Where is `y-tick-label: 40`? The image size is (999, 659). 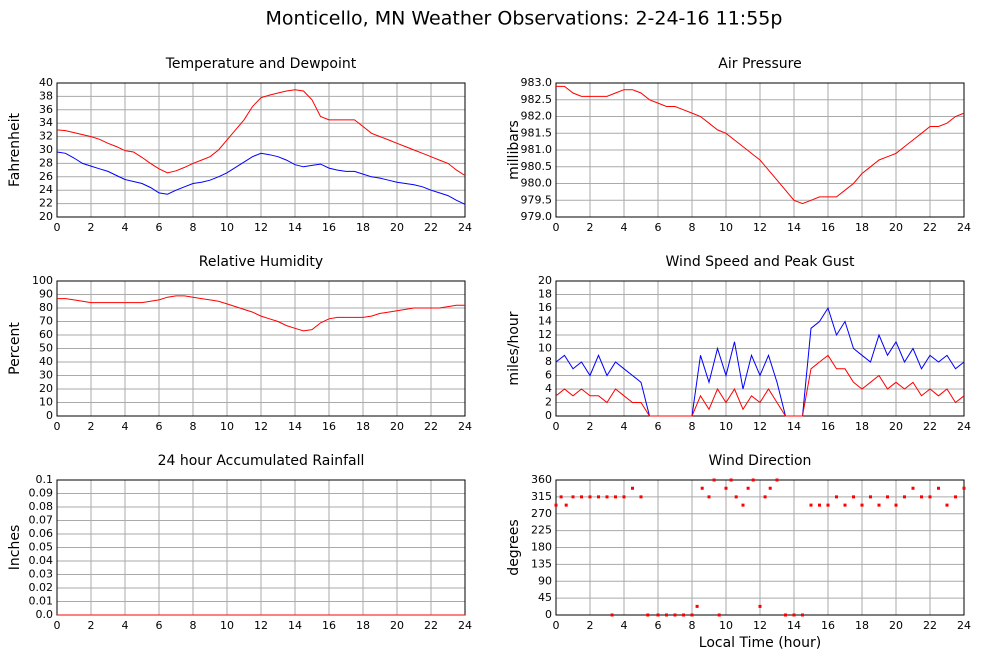
y-tick-label: 40 is located at coordinates (46, 361).